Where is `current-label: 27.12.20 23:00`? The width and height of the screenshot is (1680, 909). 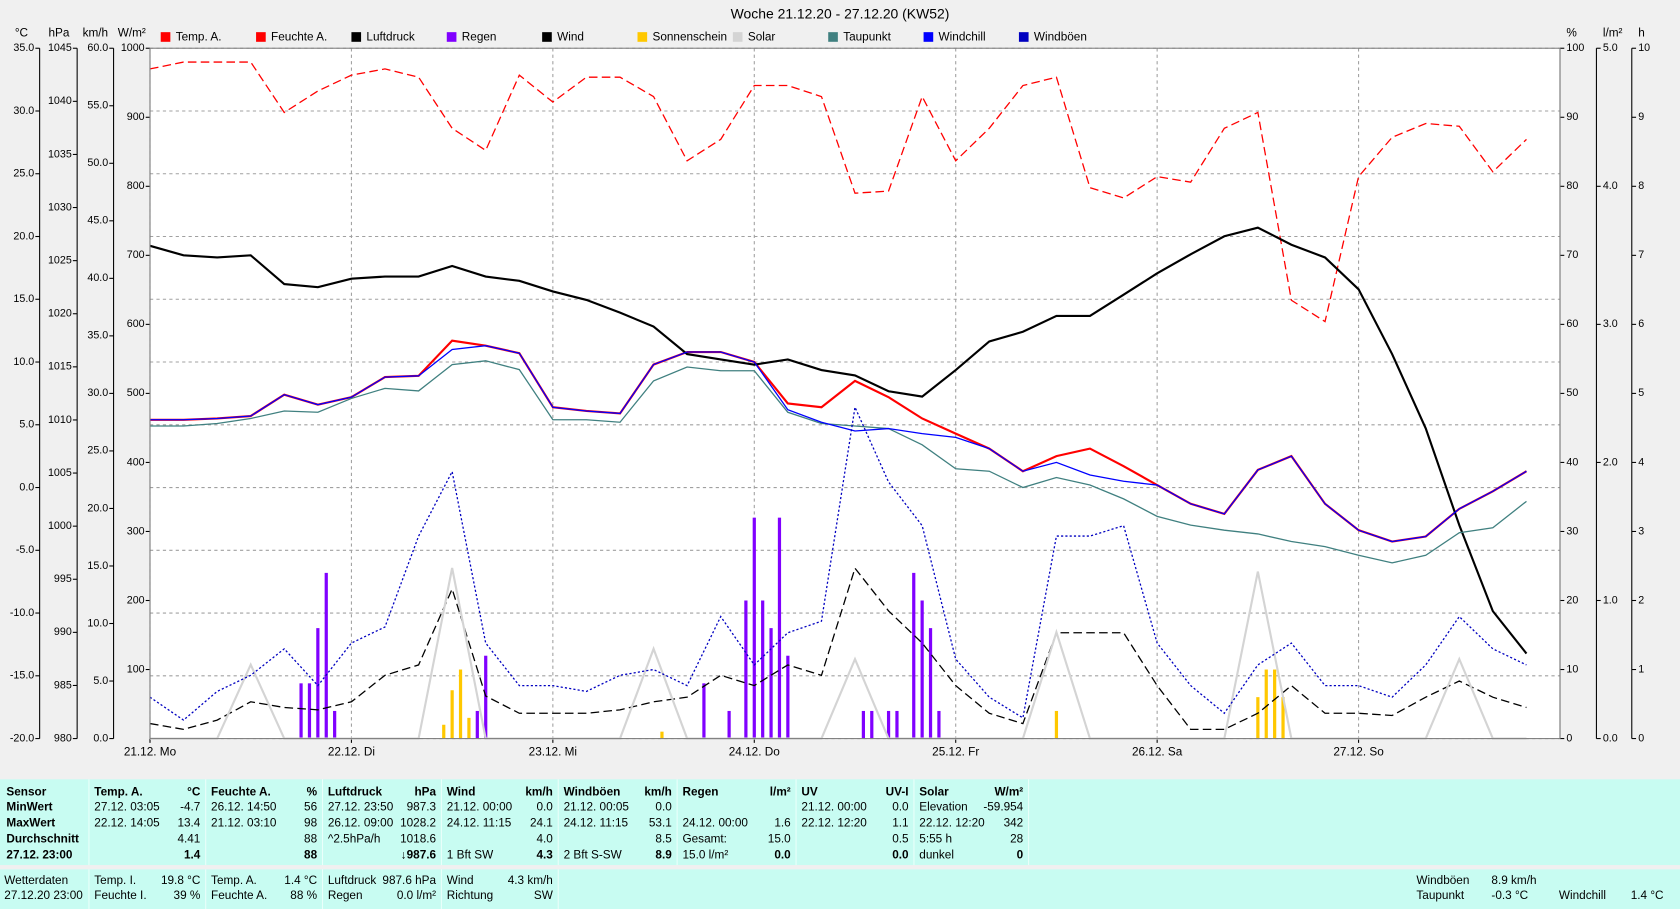
current-label: 27.12.20 23:00 is located at coordinates (43, 895).